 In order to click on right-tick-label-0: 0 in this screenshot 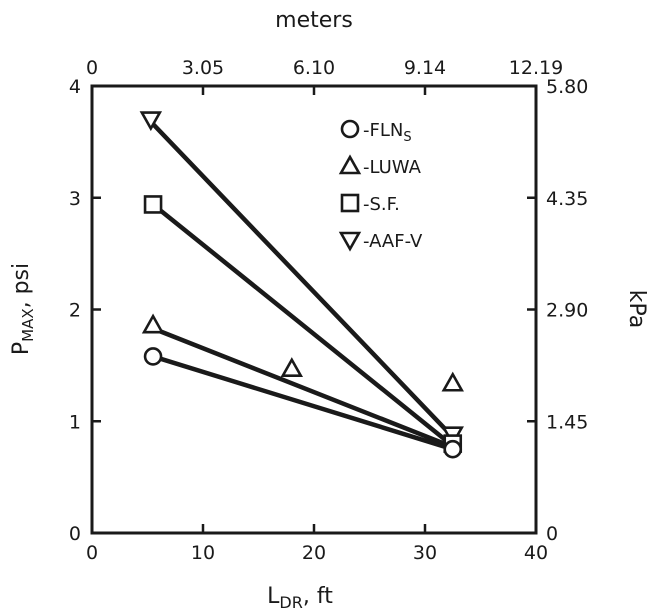, I will do `click(552, 534)`.